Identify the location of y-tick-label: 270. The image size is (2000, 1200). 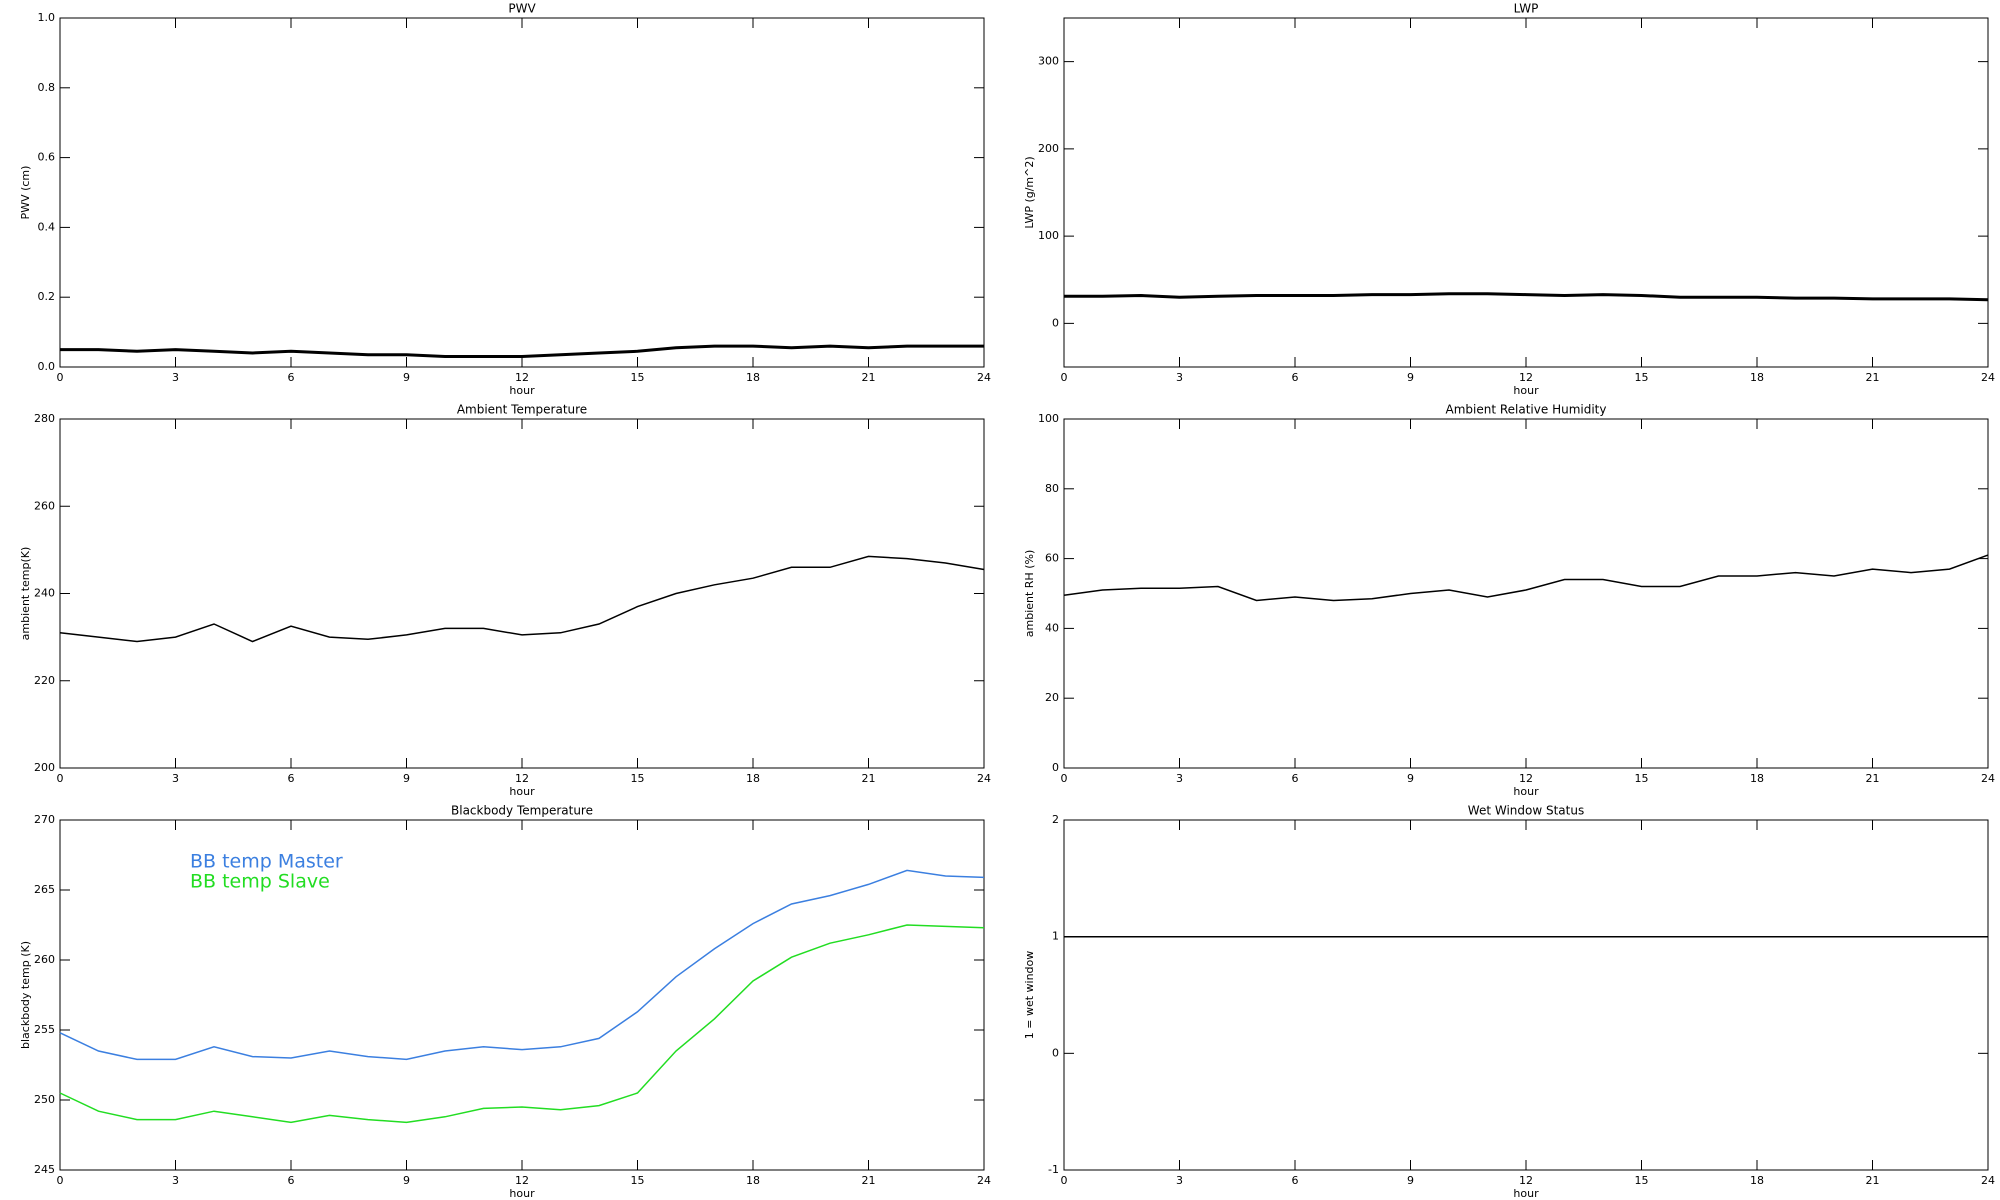
(44, 819).